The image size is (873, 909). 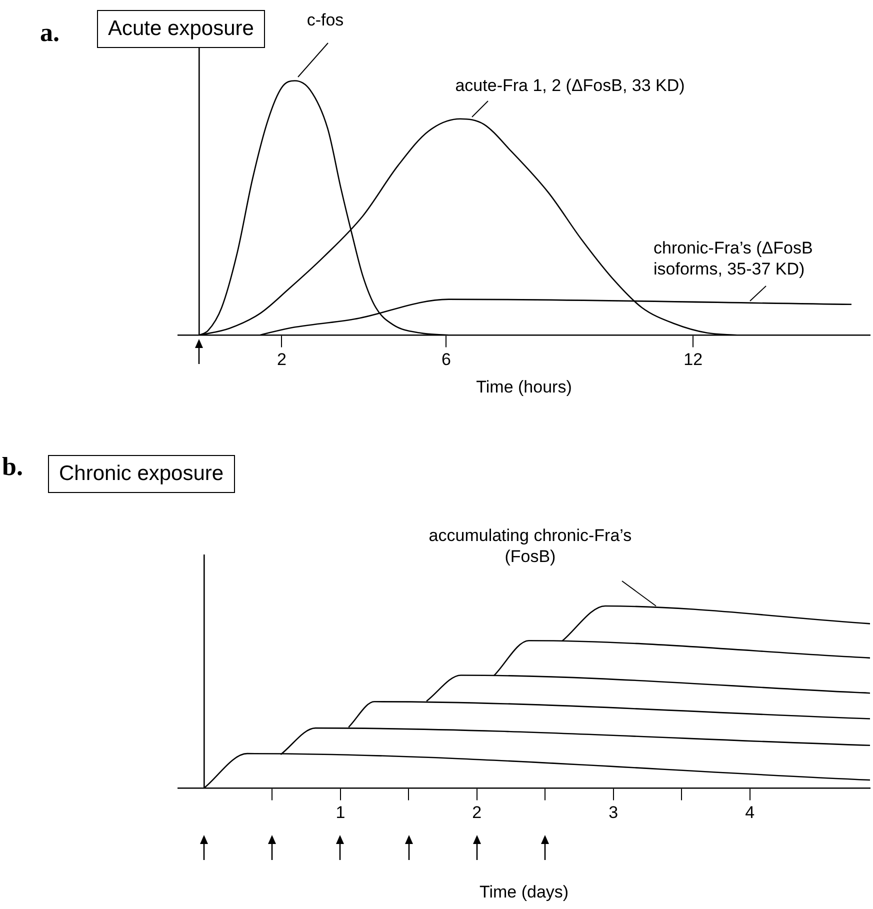 I want to click on text: b., so click(x=12, y=467).